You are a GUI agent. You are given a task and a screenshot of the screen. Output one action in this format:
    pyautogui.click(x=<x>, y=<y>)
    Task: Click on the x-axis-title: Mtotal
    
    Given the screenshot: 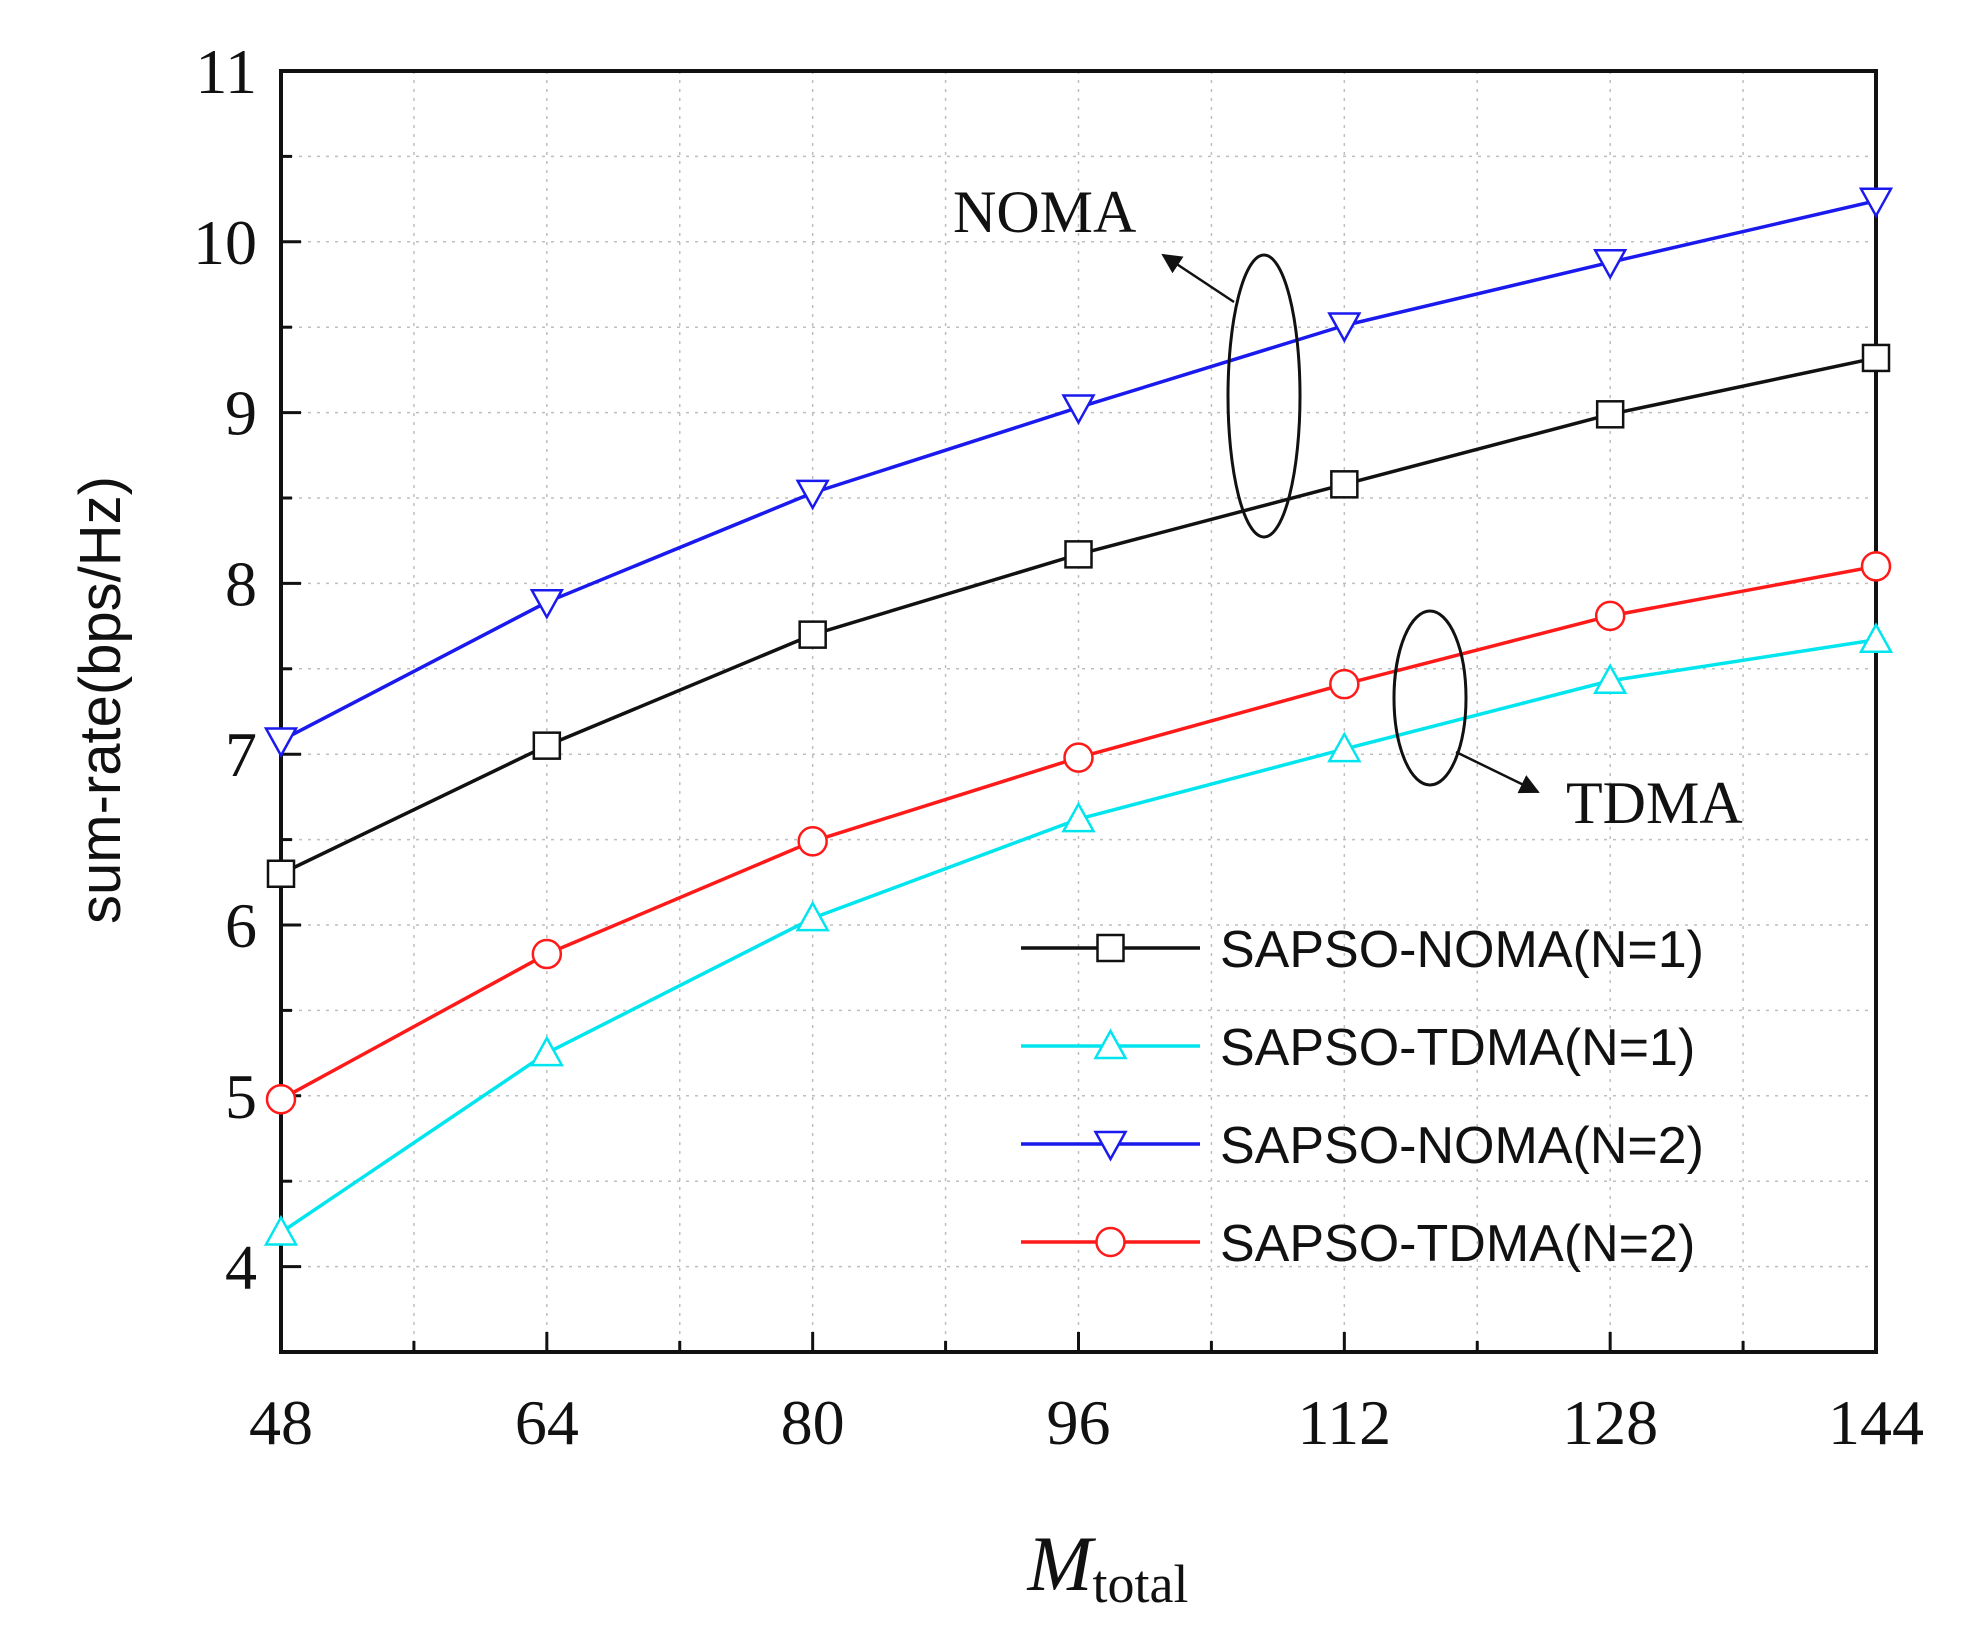 What is the action you would take?
    pyautogui.click(x=1108, y=1567)
    